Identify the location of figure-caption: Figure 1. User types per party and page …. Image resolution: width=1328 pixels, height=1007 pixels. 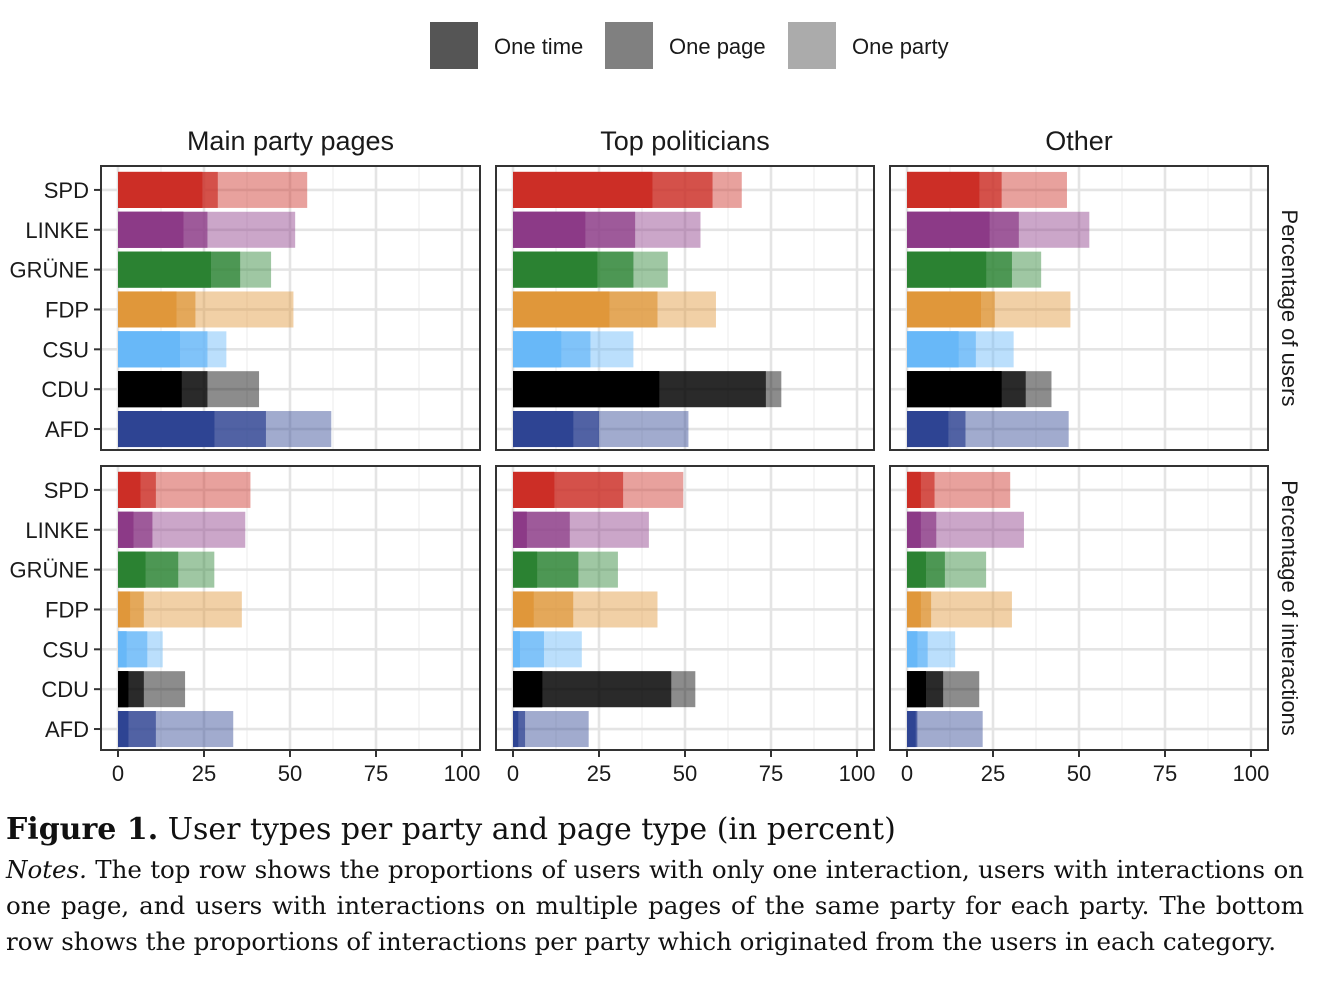
(655, 884).